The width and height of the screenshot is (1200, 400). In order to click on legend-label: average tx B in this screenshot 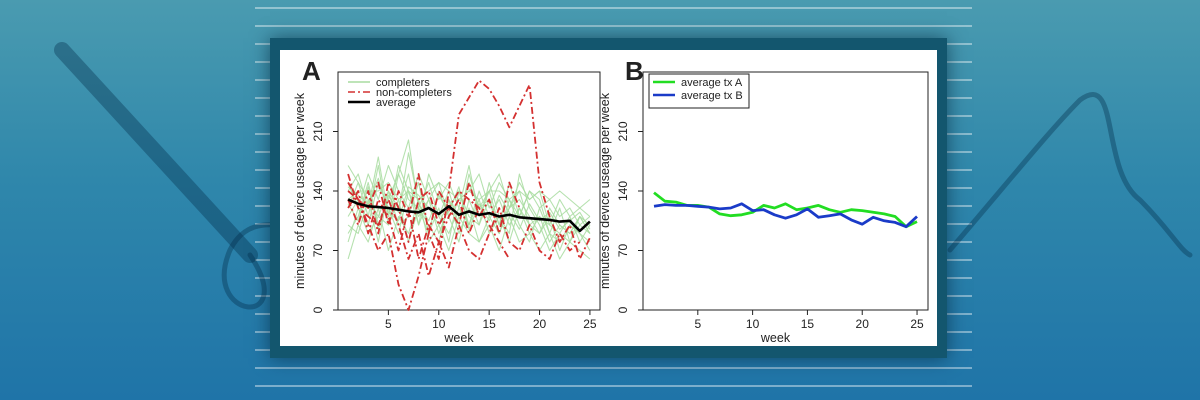, I will do `click(712, 96)`.